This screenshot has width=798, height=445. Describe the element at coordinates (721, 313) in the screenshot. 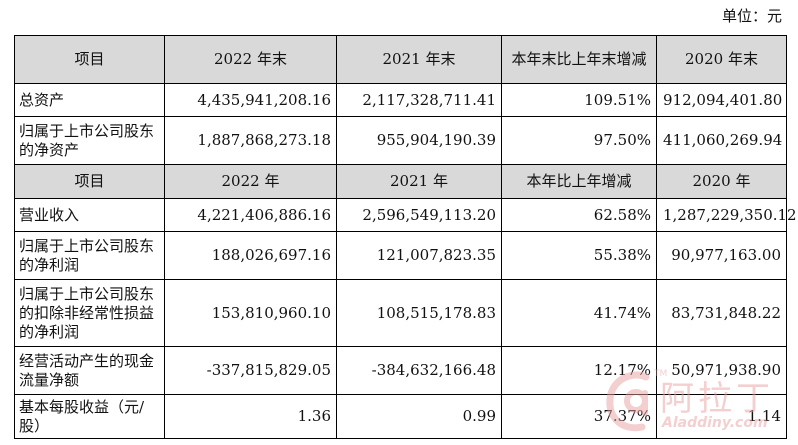

I see `value-2020: 83,731,848.22` at that location.